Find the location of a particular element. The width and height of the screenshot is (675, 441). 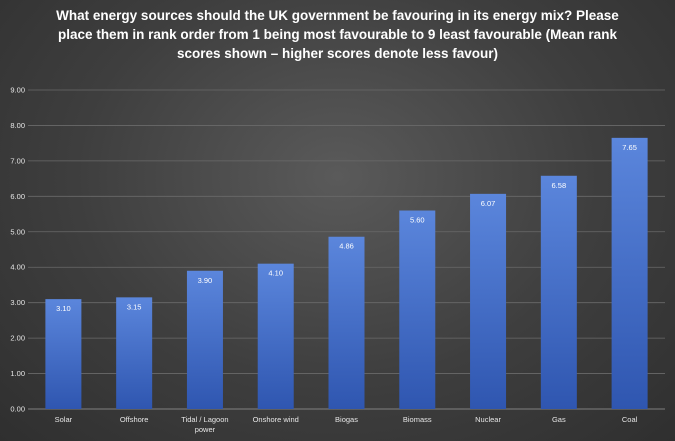

data-label: 6.58 is located at coordinates (559, 185).